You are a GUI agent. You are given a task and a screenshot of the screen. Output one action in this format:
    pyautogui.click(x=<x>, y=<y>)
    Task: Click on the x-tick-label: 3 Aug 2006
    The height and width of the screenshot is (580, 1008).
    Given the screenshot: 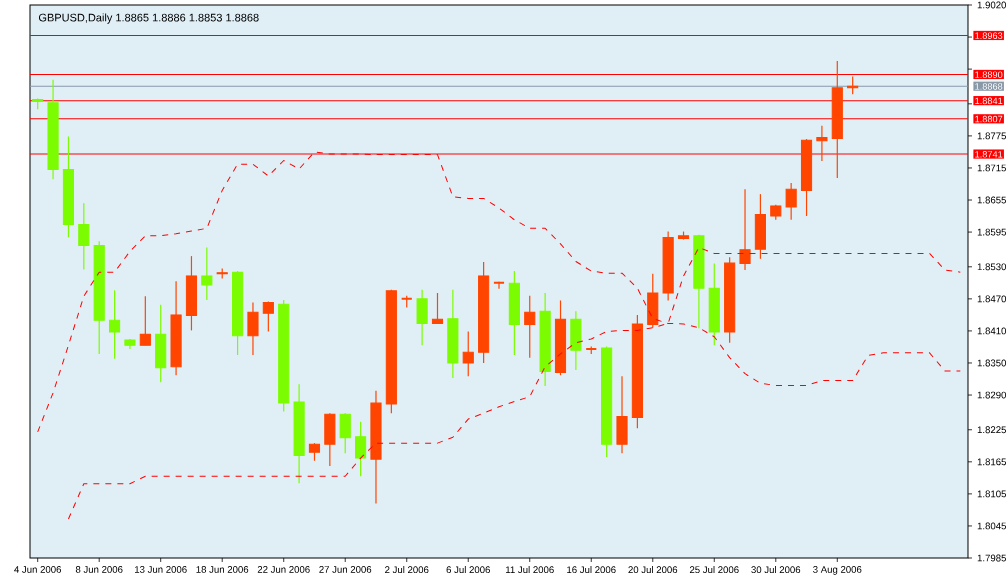 What is the action you would take?
    pyautogui.click(x=837, y=570)
    